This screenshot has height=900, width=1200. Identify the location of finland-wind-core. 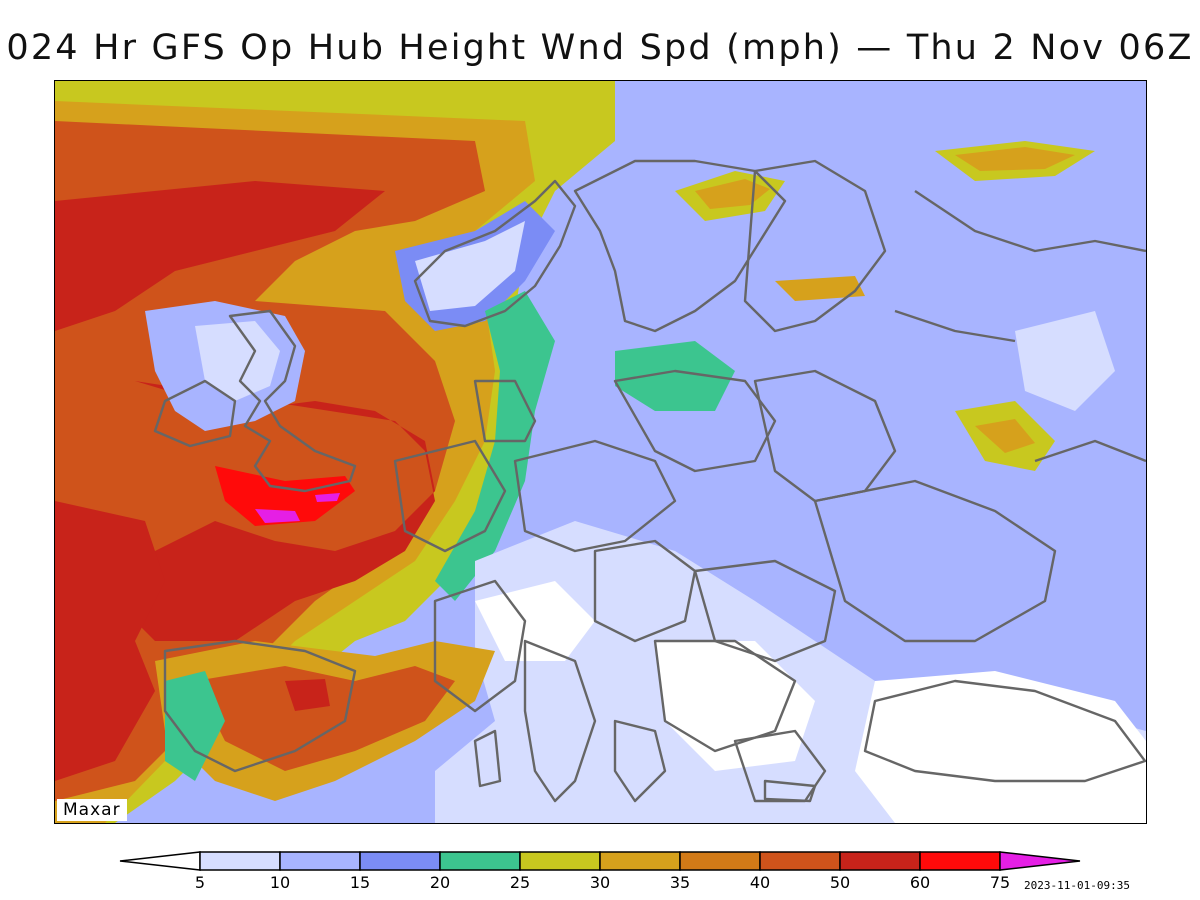
(732, 194).